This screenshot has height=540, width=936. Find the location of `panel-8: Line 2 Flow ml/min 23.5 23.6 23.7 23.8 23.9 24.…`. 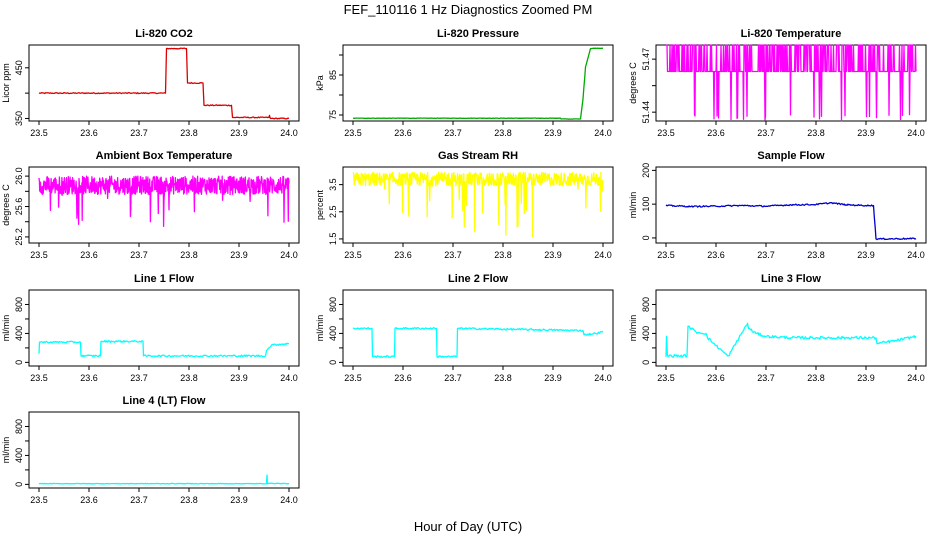

panel-8: Line 2 Flow ml/min 23.5 23.6 23.7 23.8 23.9 24.… is located at coordinates (464, 328).